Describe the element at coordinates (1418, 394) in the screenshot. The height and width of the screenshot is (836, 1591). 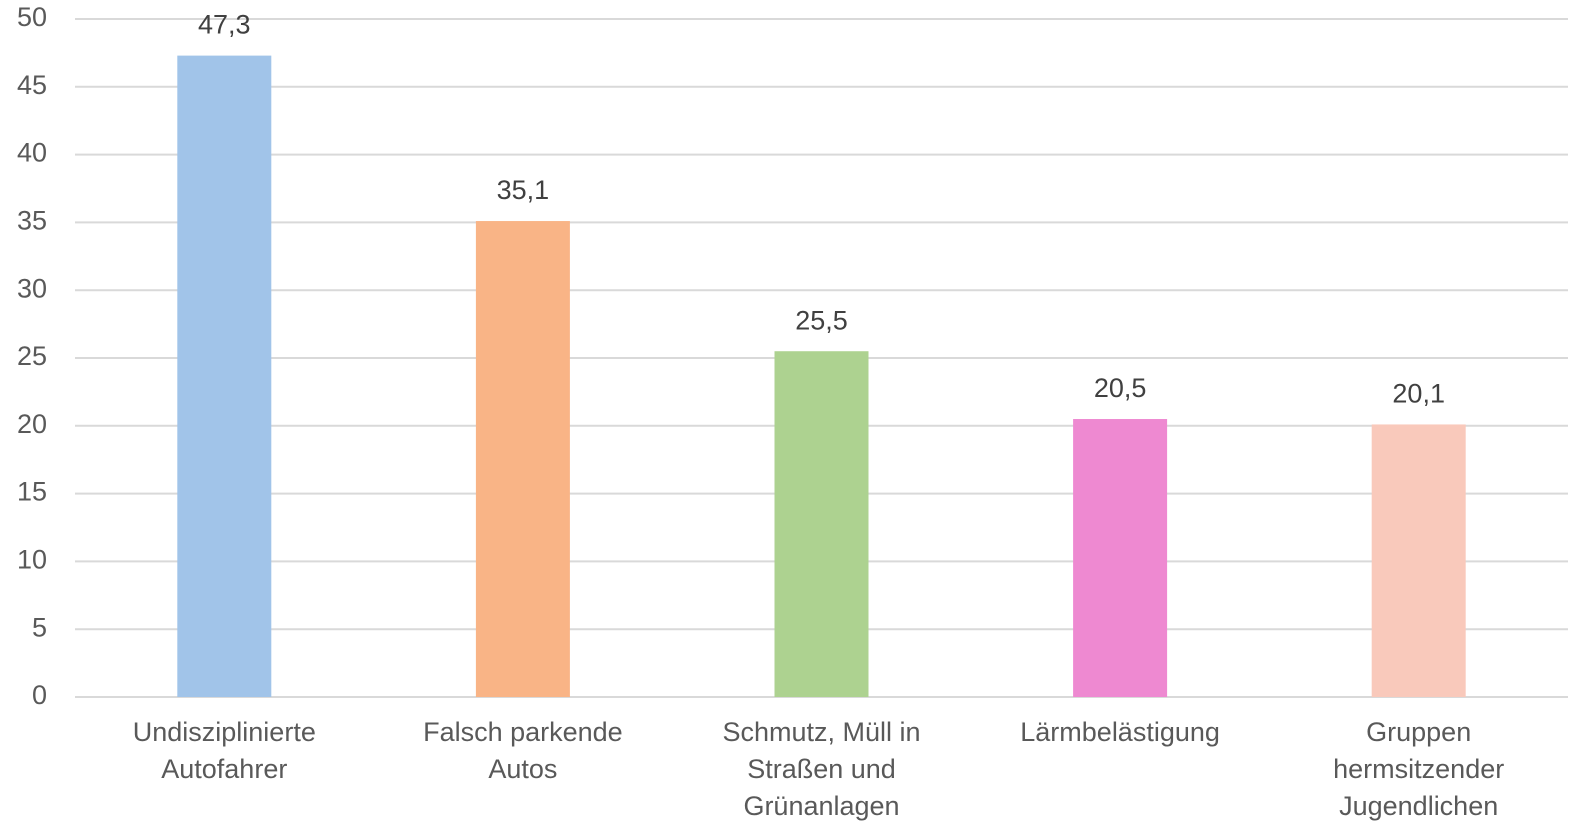
I see `value-label: 20,1` at that location.